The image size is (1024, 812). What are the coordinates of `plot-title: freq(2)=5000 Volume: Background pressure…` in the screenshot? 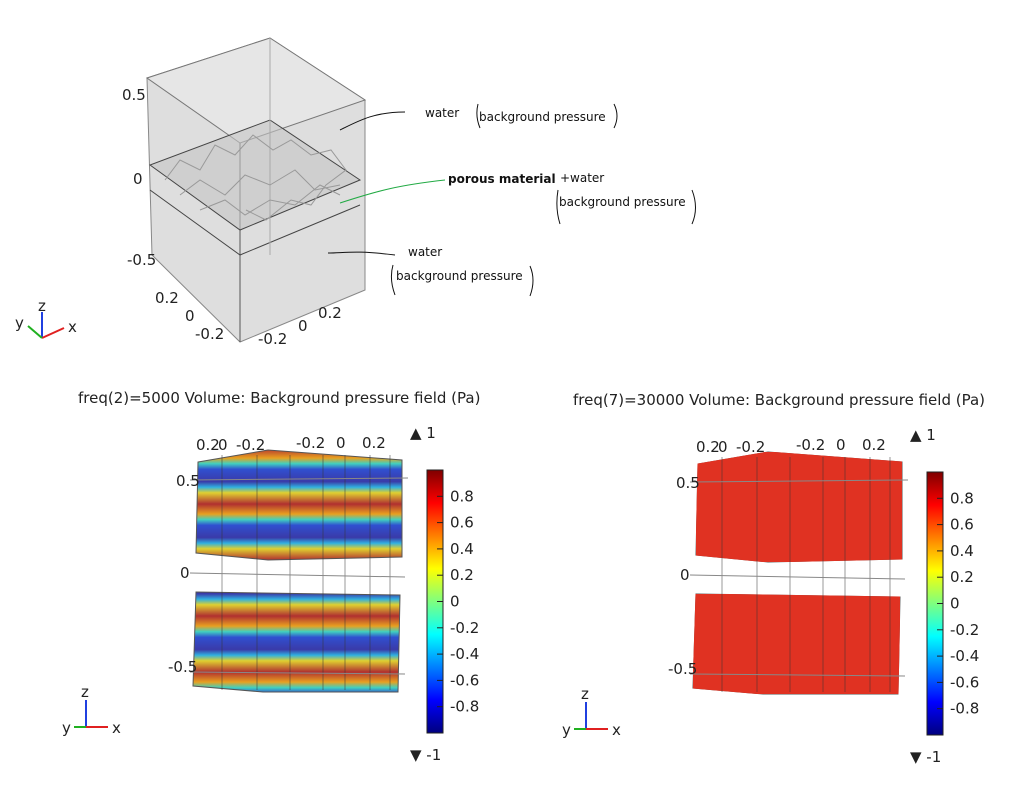 It's located at (279, 398).